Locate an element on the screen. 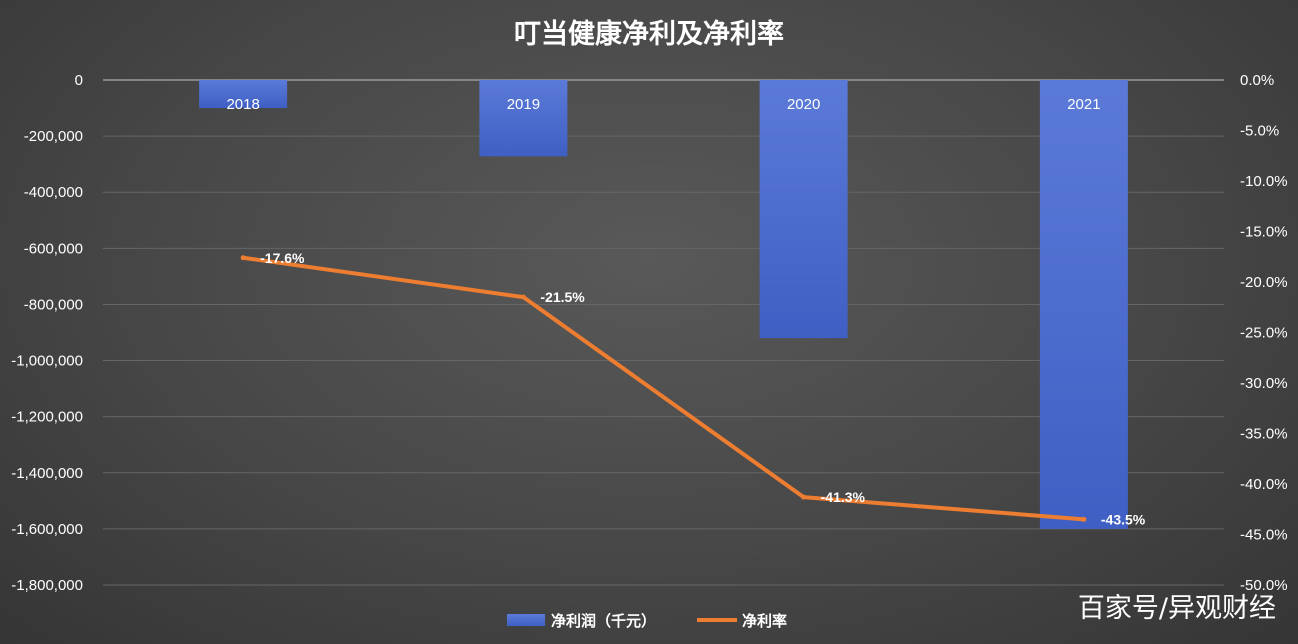 The height and width of the screenshot is (644, 1298). right-tick-label: -20.0% is located at coordinates (1264, 282).